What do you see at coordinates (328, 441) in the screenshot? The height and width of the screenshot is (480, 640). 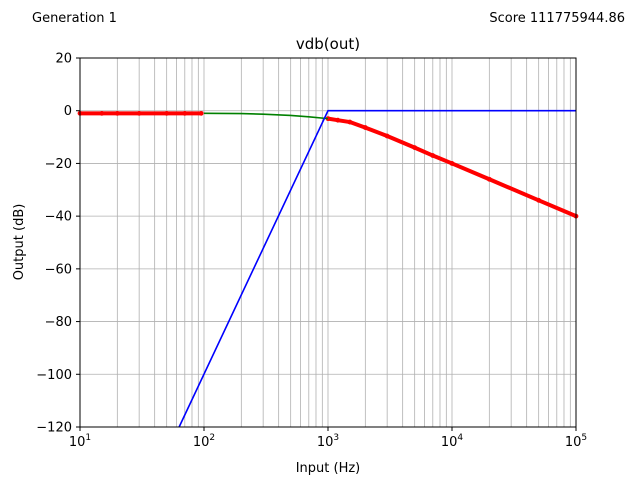 I see `x-tick-label: 10³` at bounding box center [328, 441].